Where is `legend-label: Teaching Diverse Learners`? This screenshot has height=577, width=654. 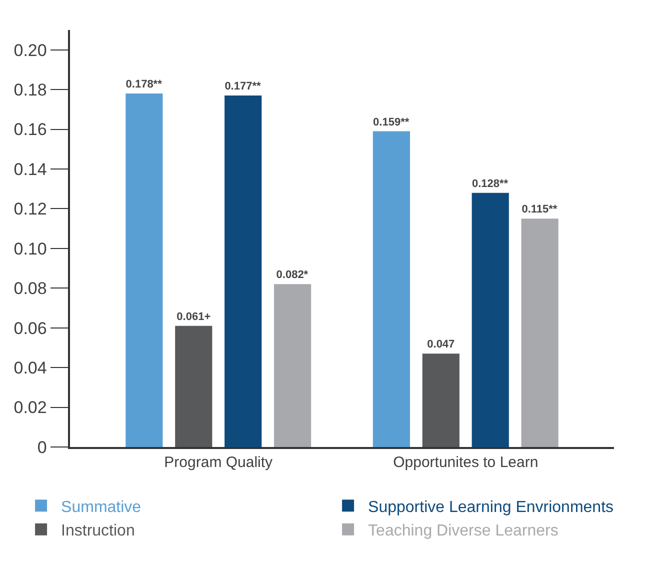
legend-label: Teaching Diverse Learners is located at coordinates (463, 531).